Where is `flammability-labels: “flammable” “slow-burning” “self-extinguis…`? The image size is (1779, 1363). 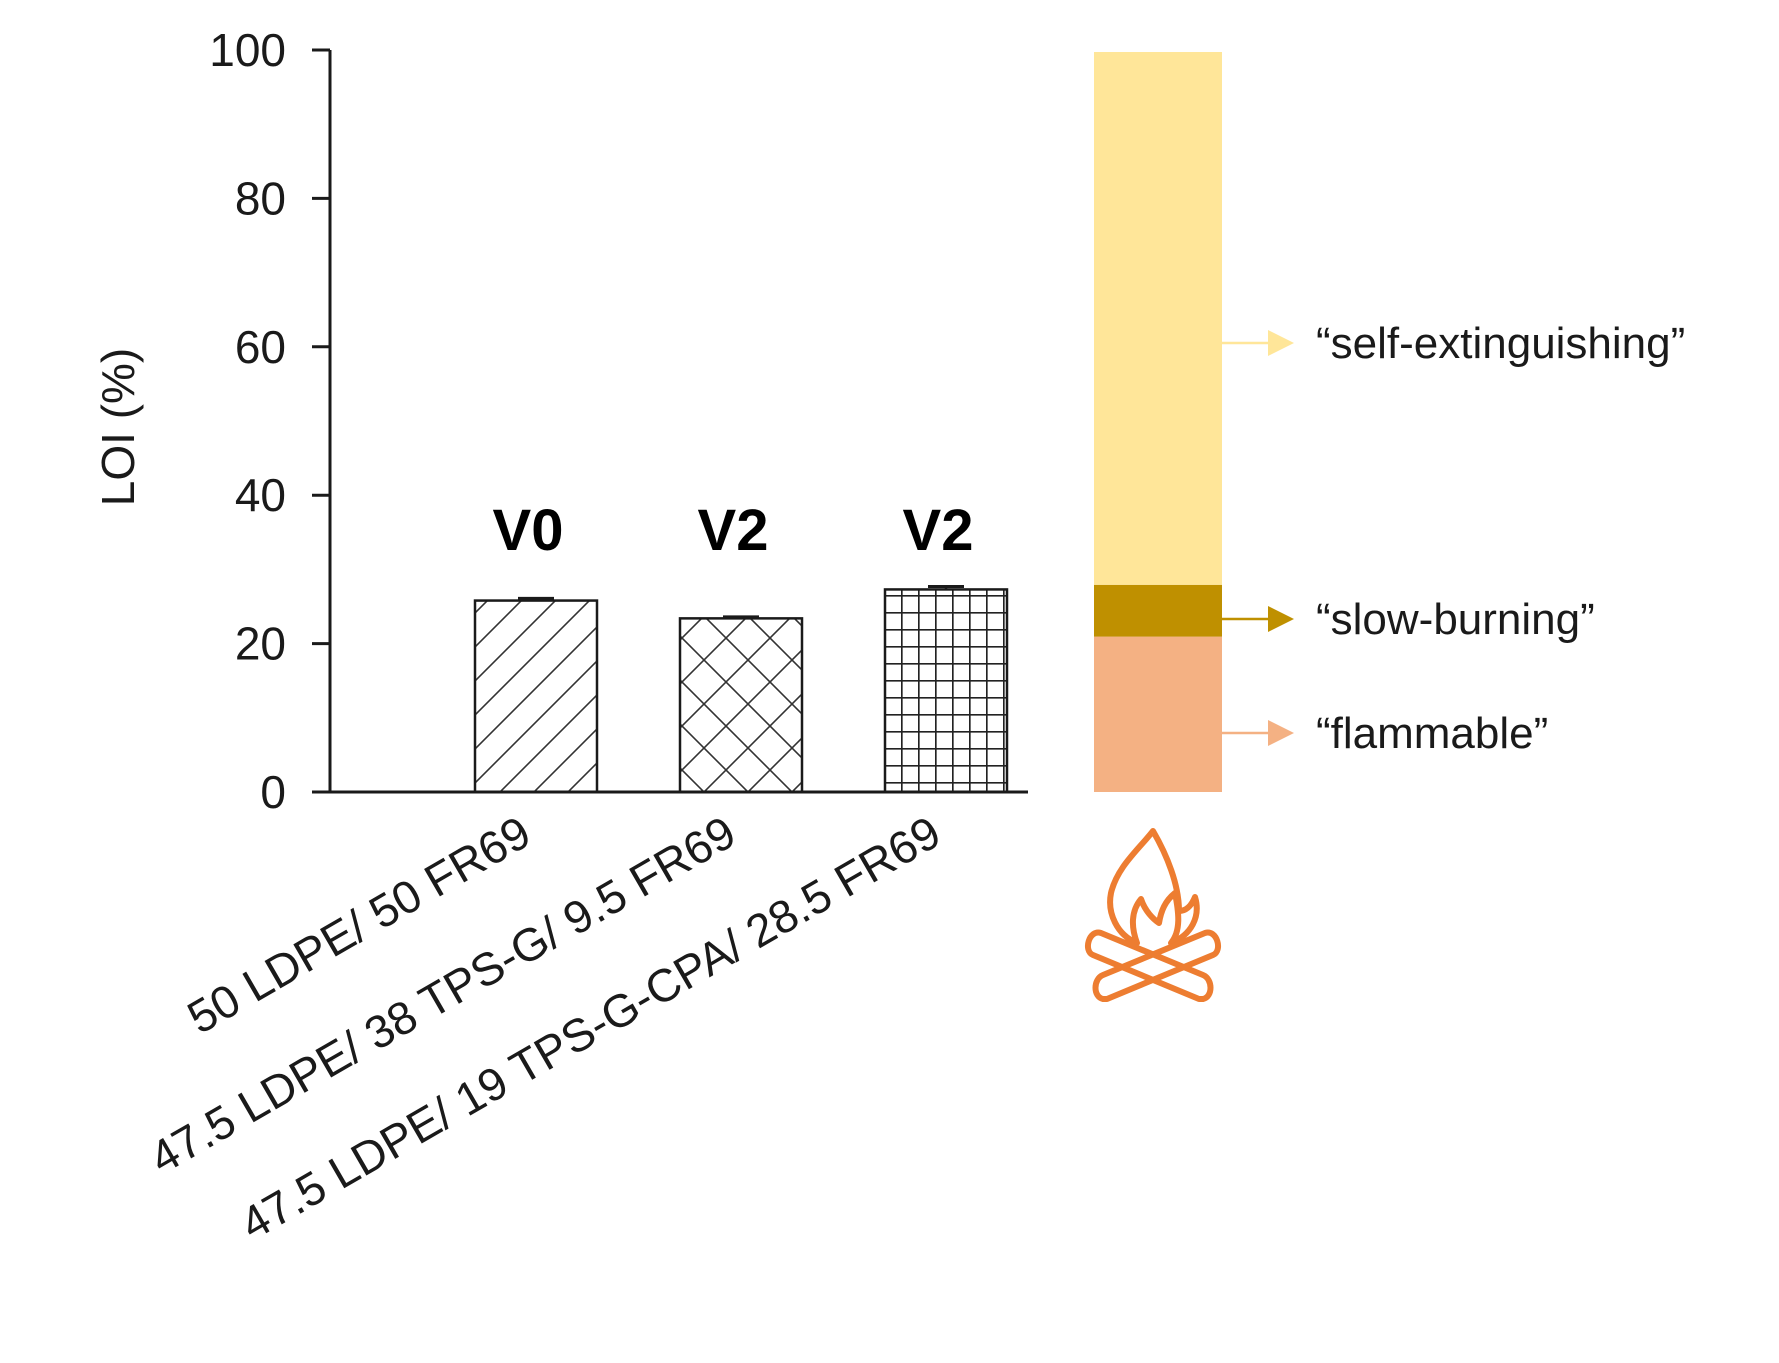
flammability-labels: “flammable” “slow-burning” “self-extinguis… is located at coordinates (1453, 538).